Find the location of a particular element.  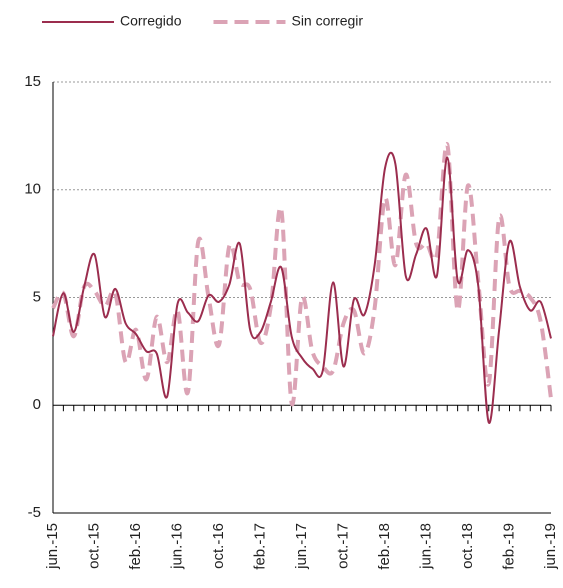

x-tick-label: feb.-18 is located at coordinates (384, 546).